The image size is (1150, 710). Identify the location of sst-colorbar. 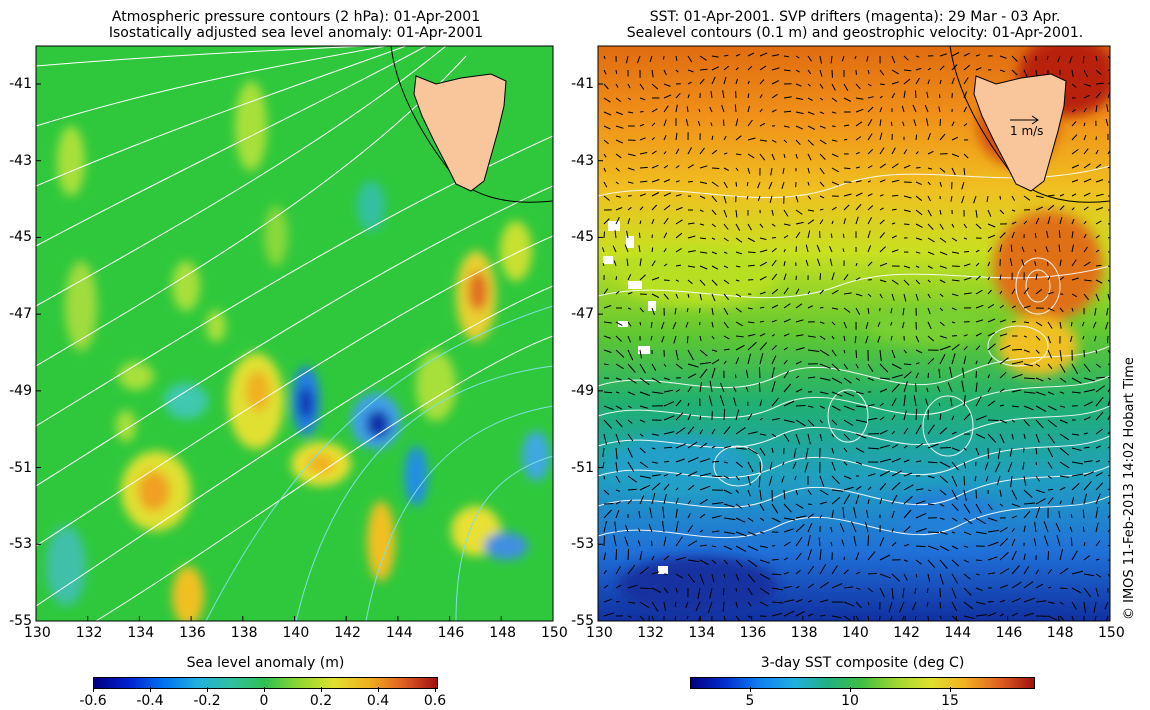
(862, 683).